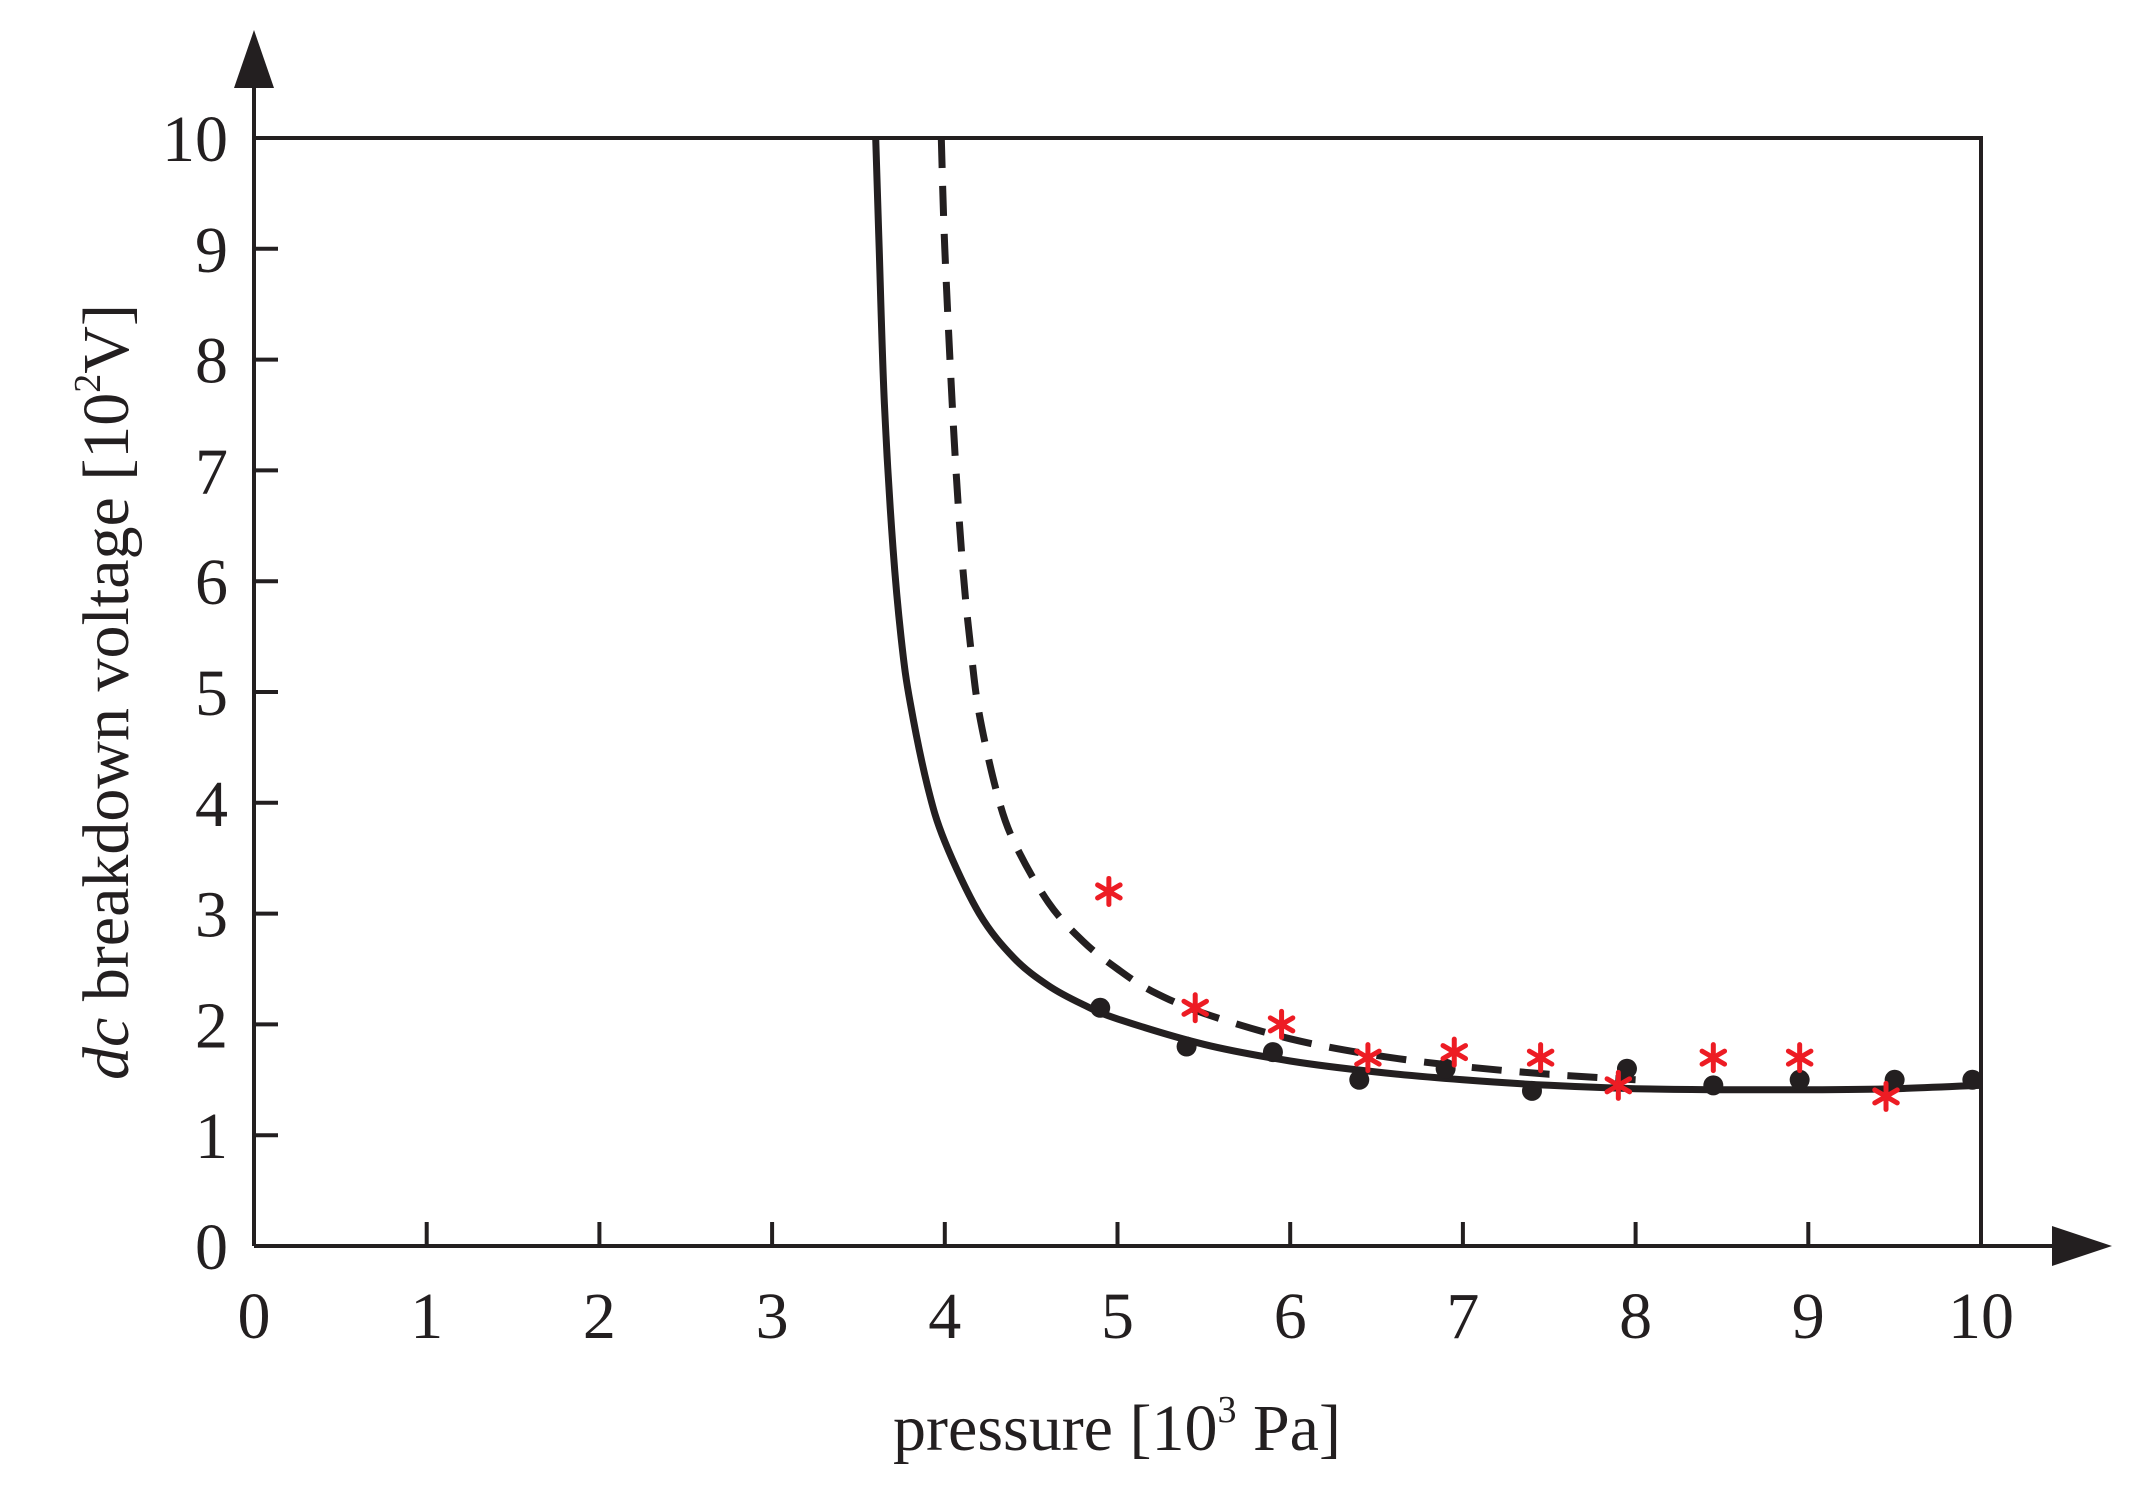 This screenshot has height=1485, width=2139. I want to click on x-tick-label-9: 9, so click(1808, 1316).